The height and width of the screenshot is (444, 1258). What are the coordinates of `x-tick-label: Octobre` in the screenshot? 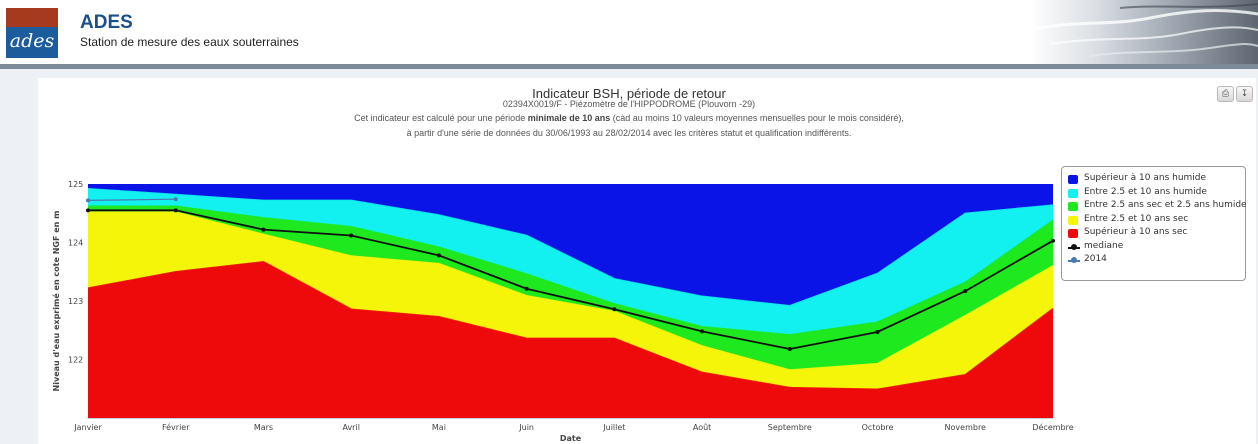 It's located at (878, 427).